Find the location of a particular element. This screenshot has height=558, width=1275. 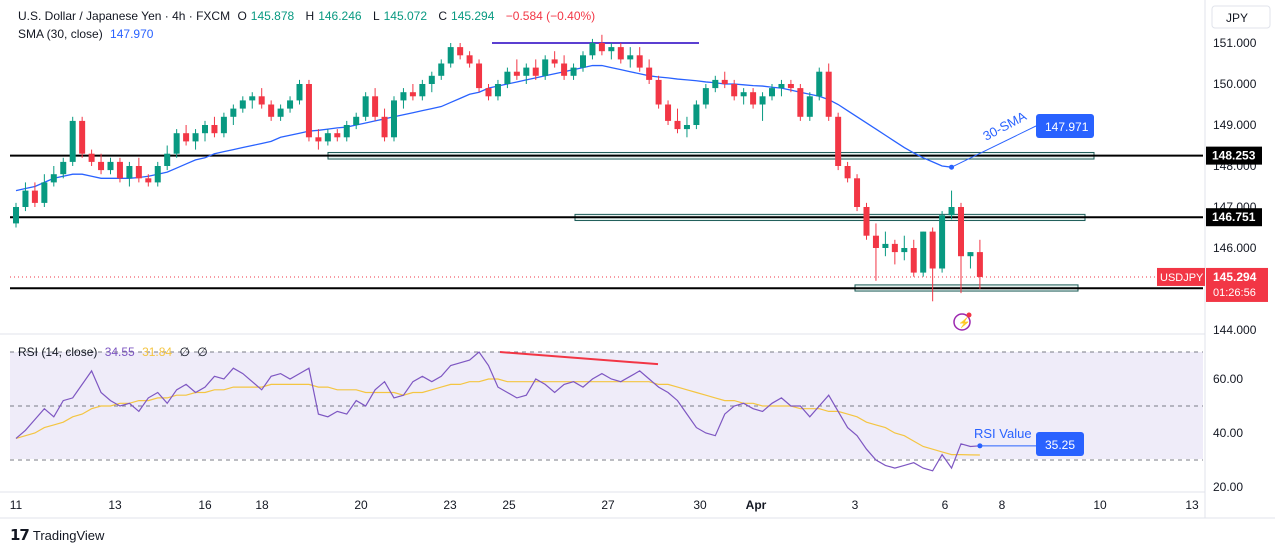

sma-legend: SMA (30, close) 147.970 is located at coordinates (87, 34).